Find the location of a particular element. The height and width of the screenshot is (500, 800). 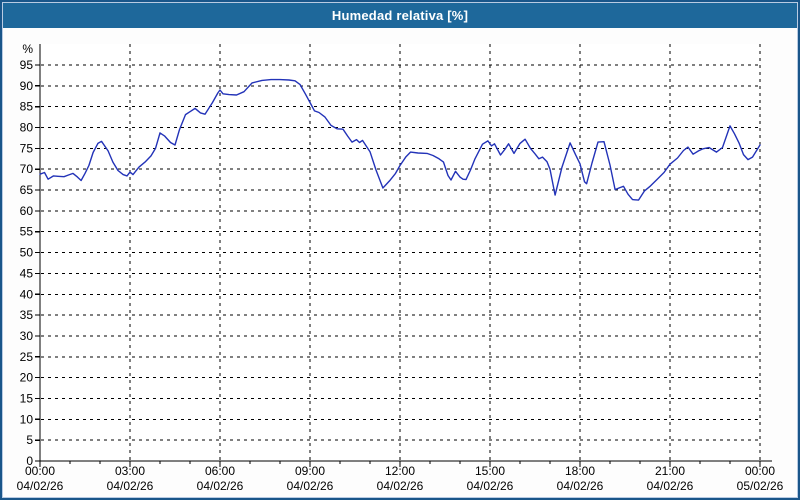

y-tick-label: 90 is located at coordinates (27, 86).